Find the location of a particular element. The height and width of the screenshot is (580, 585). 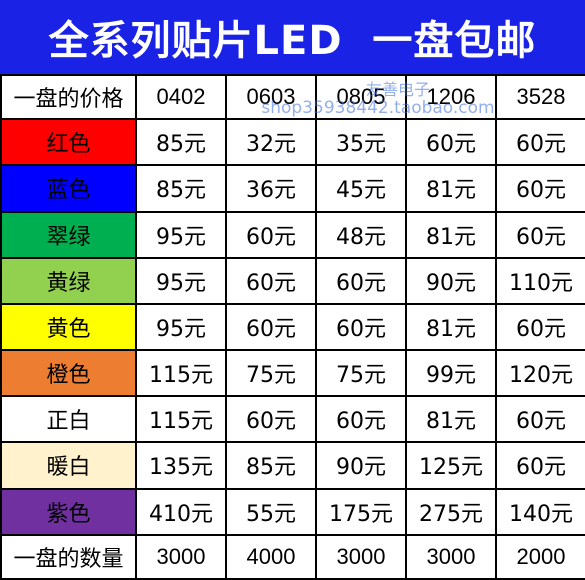

price-cell: 48元 is located at coordinates (361, 234).